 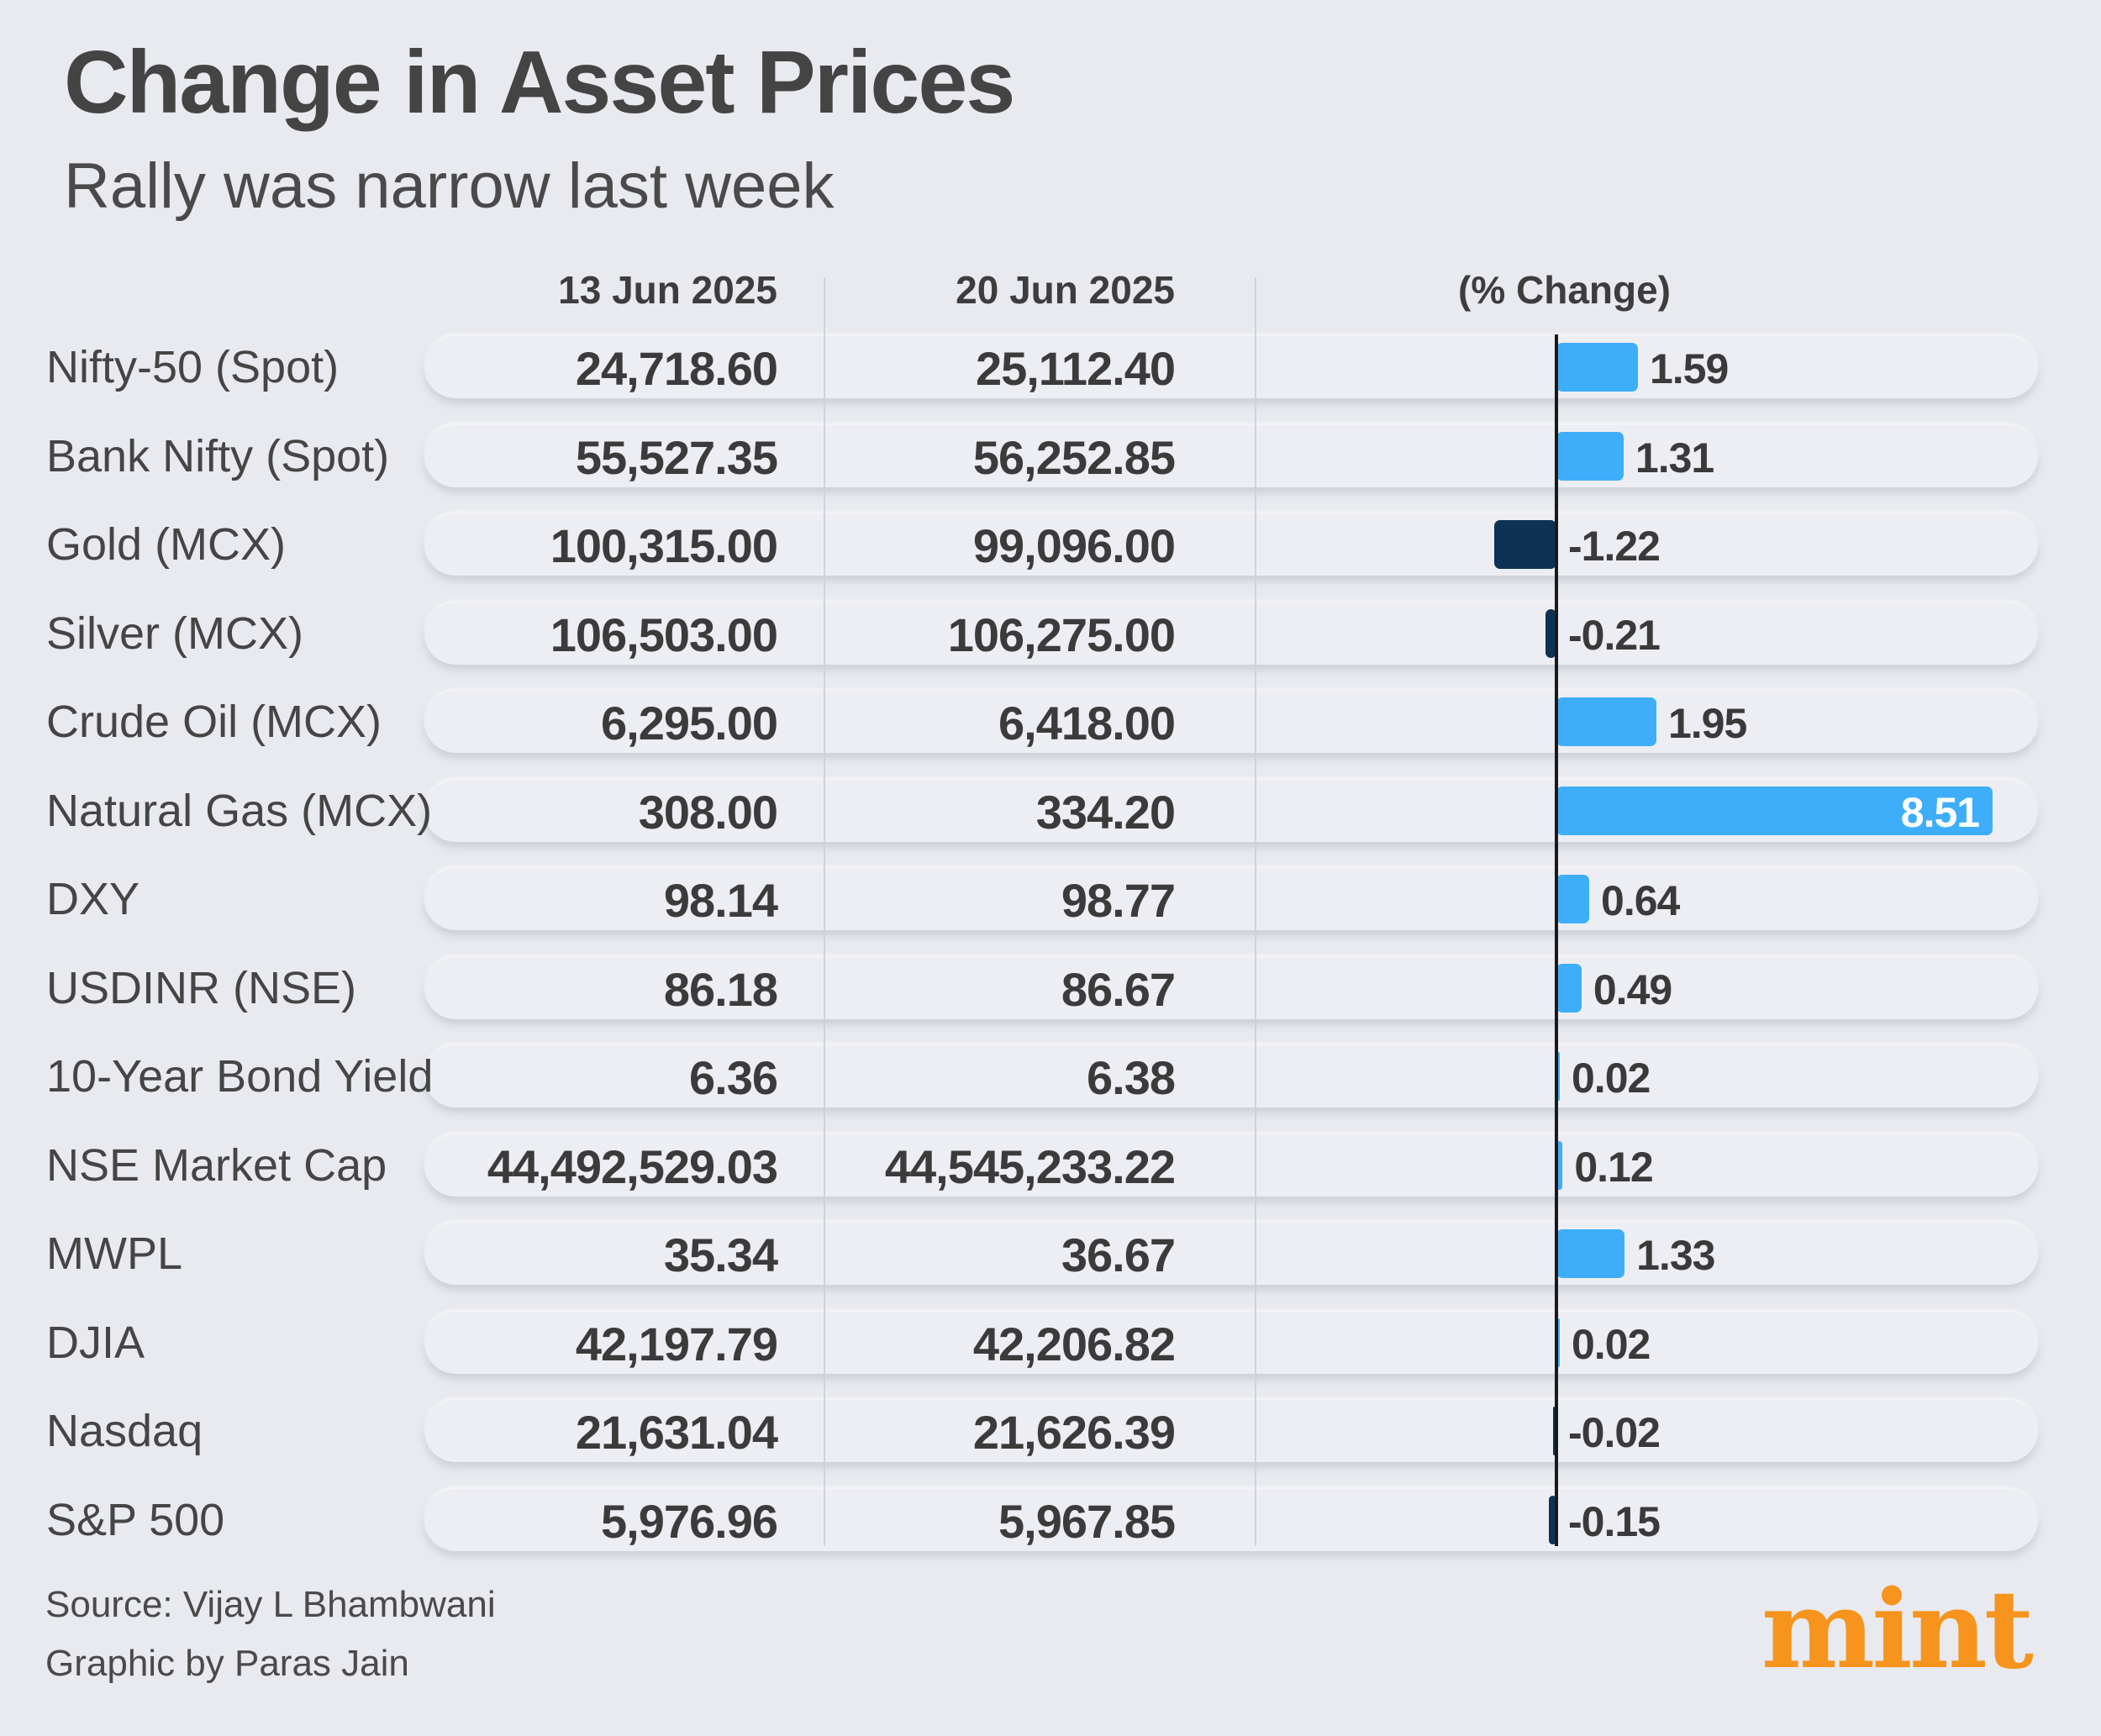 I want to click on value-13-jun: 24,718.60, so click(x=676, y=368).